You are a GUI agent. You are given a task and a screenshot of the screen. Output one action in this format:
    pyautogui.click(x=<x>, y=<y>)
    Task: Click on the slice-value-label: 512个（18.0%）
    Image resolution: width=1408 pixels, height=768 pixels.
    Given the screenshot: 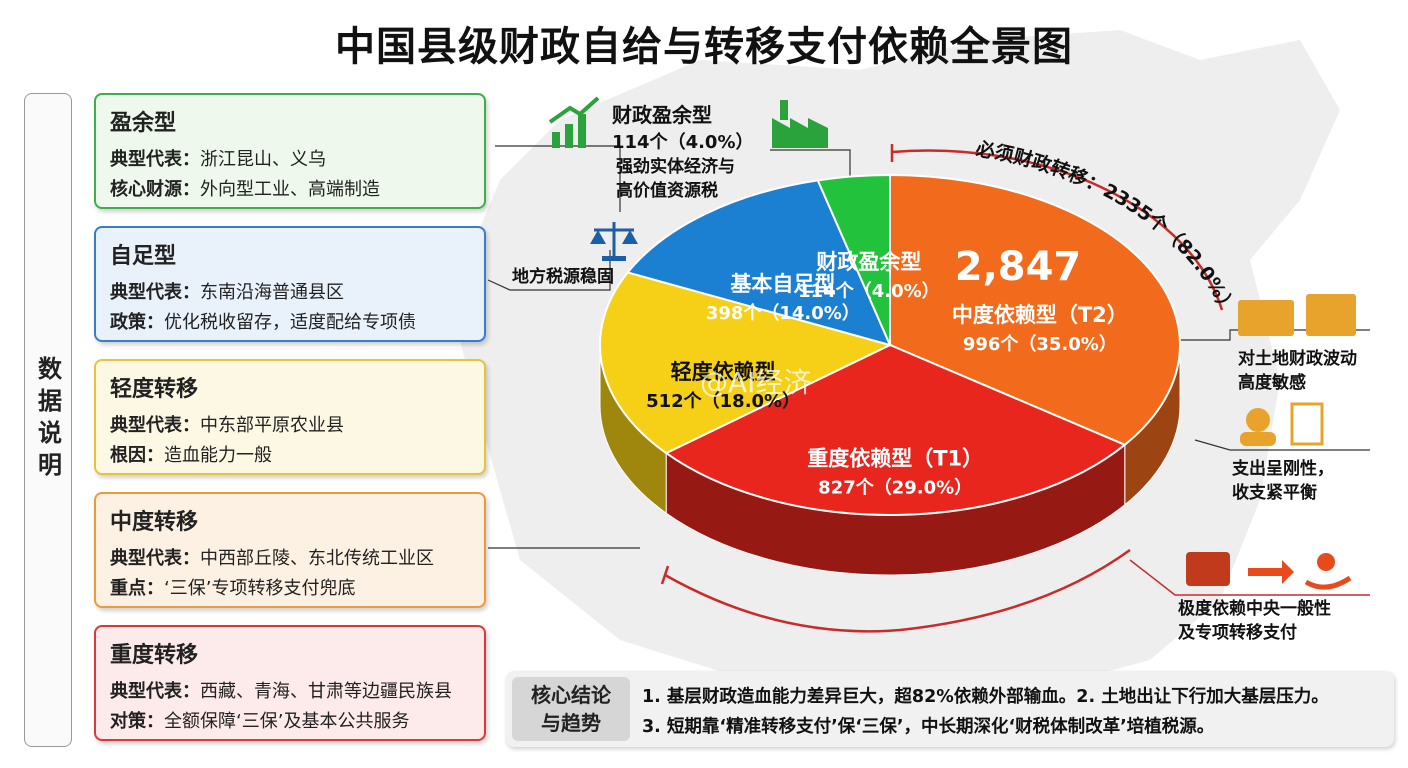 What is the action you would take?
    pyautogui.click(x=723, y=401)
    